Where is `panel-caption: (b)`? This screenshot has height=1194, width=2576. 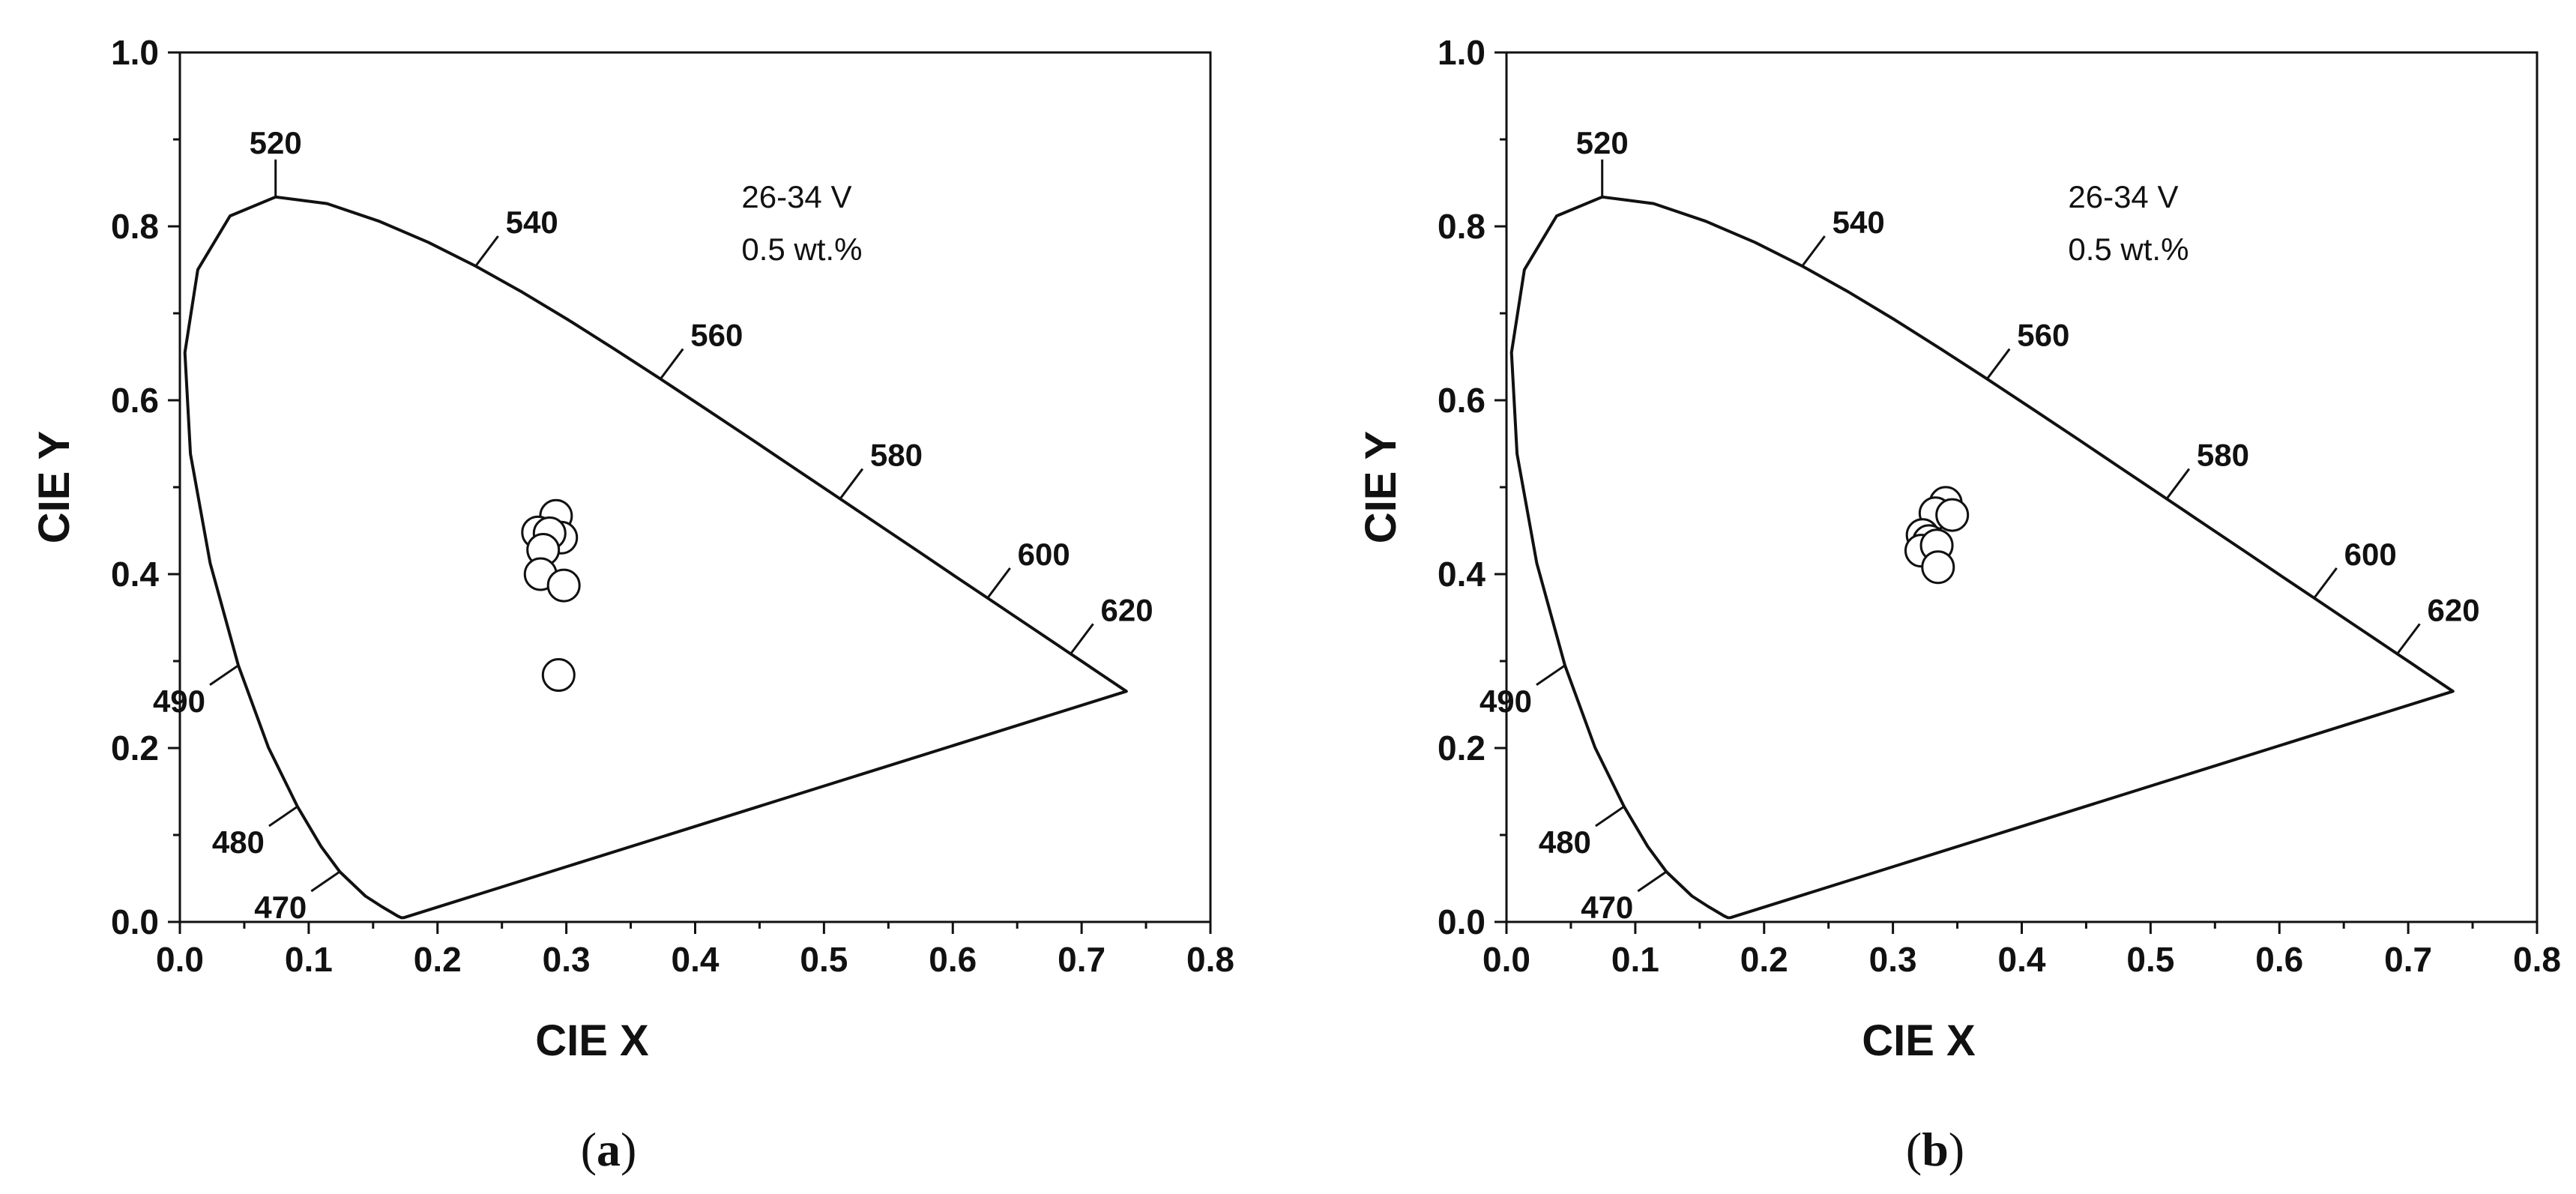
panel-caption: (b) is located at coordinates (1935, 1149).